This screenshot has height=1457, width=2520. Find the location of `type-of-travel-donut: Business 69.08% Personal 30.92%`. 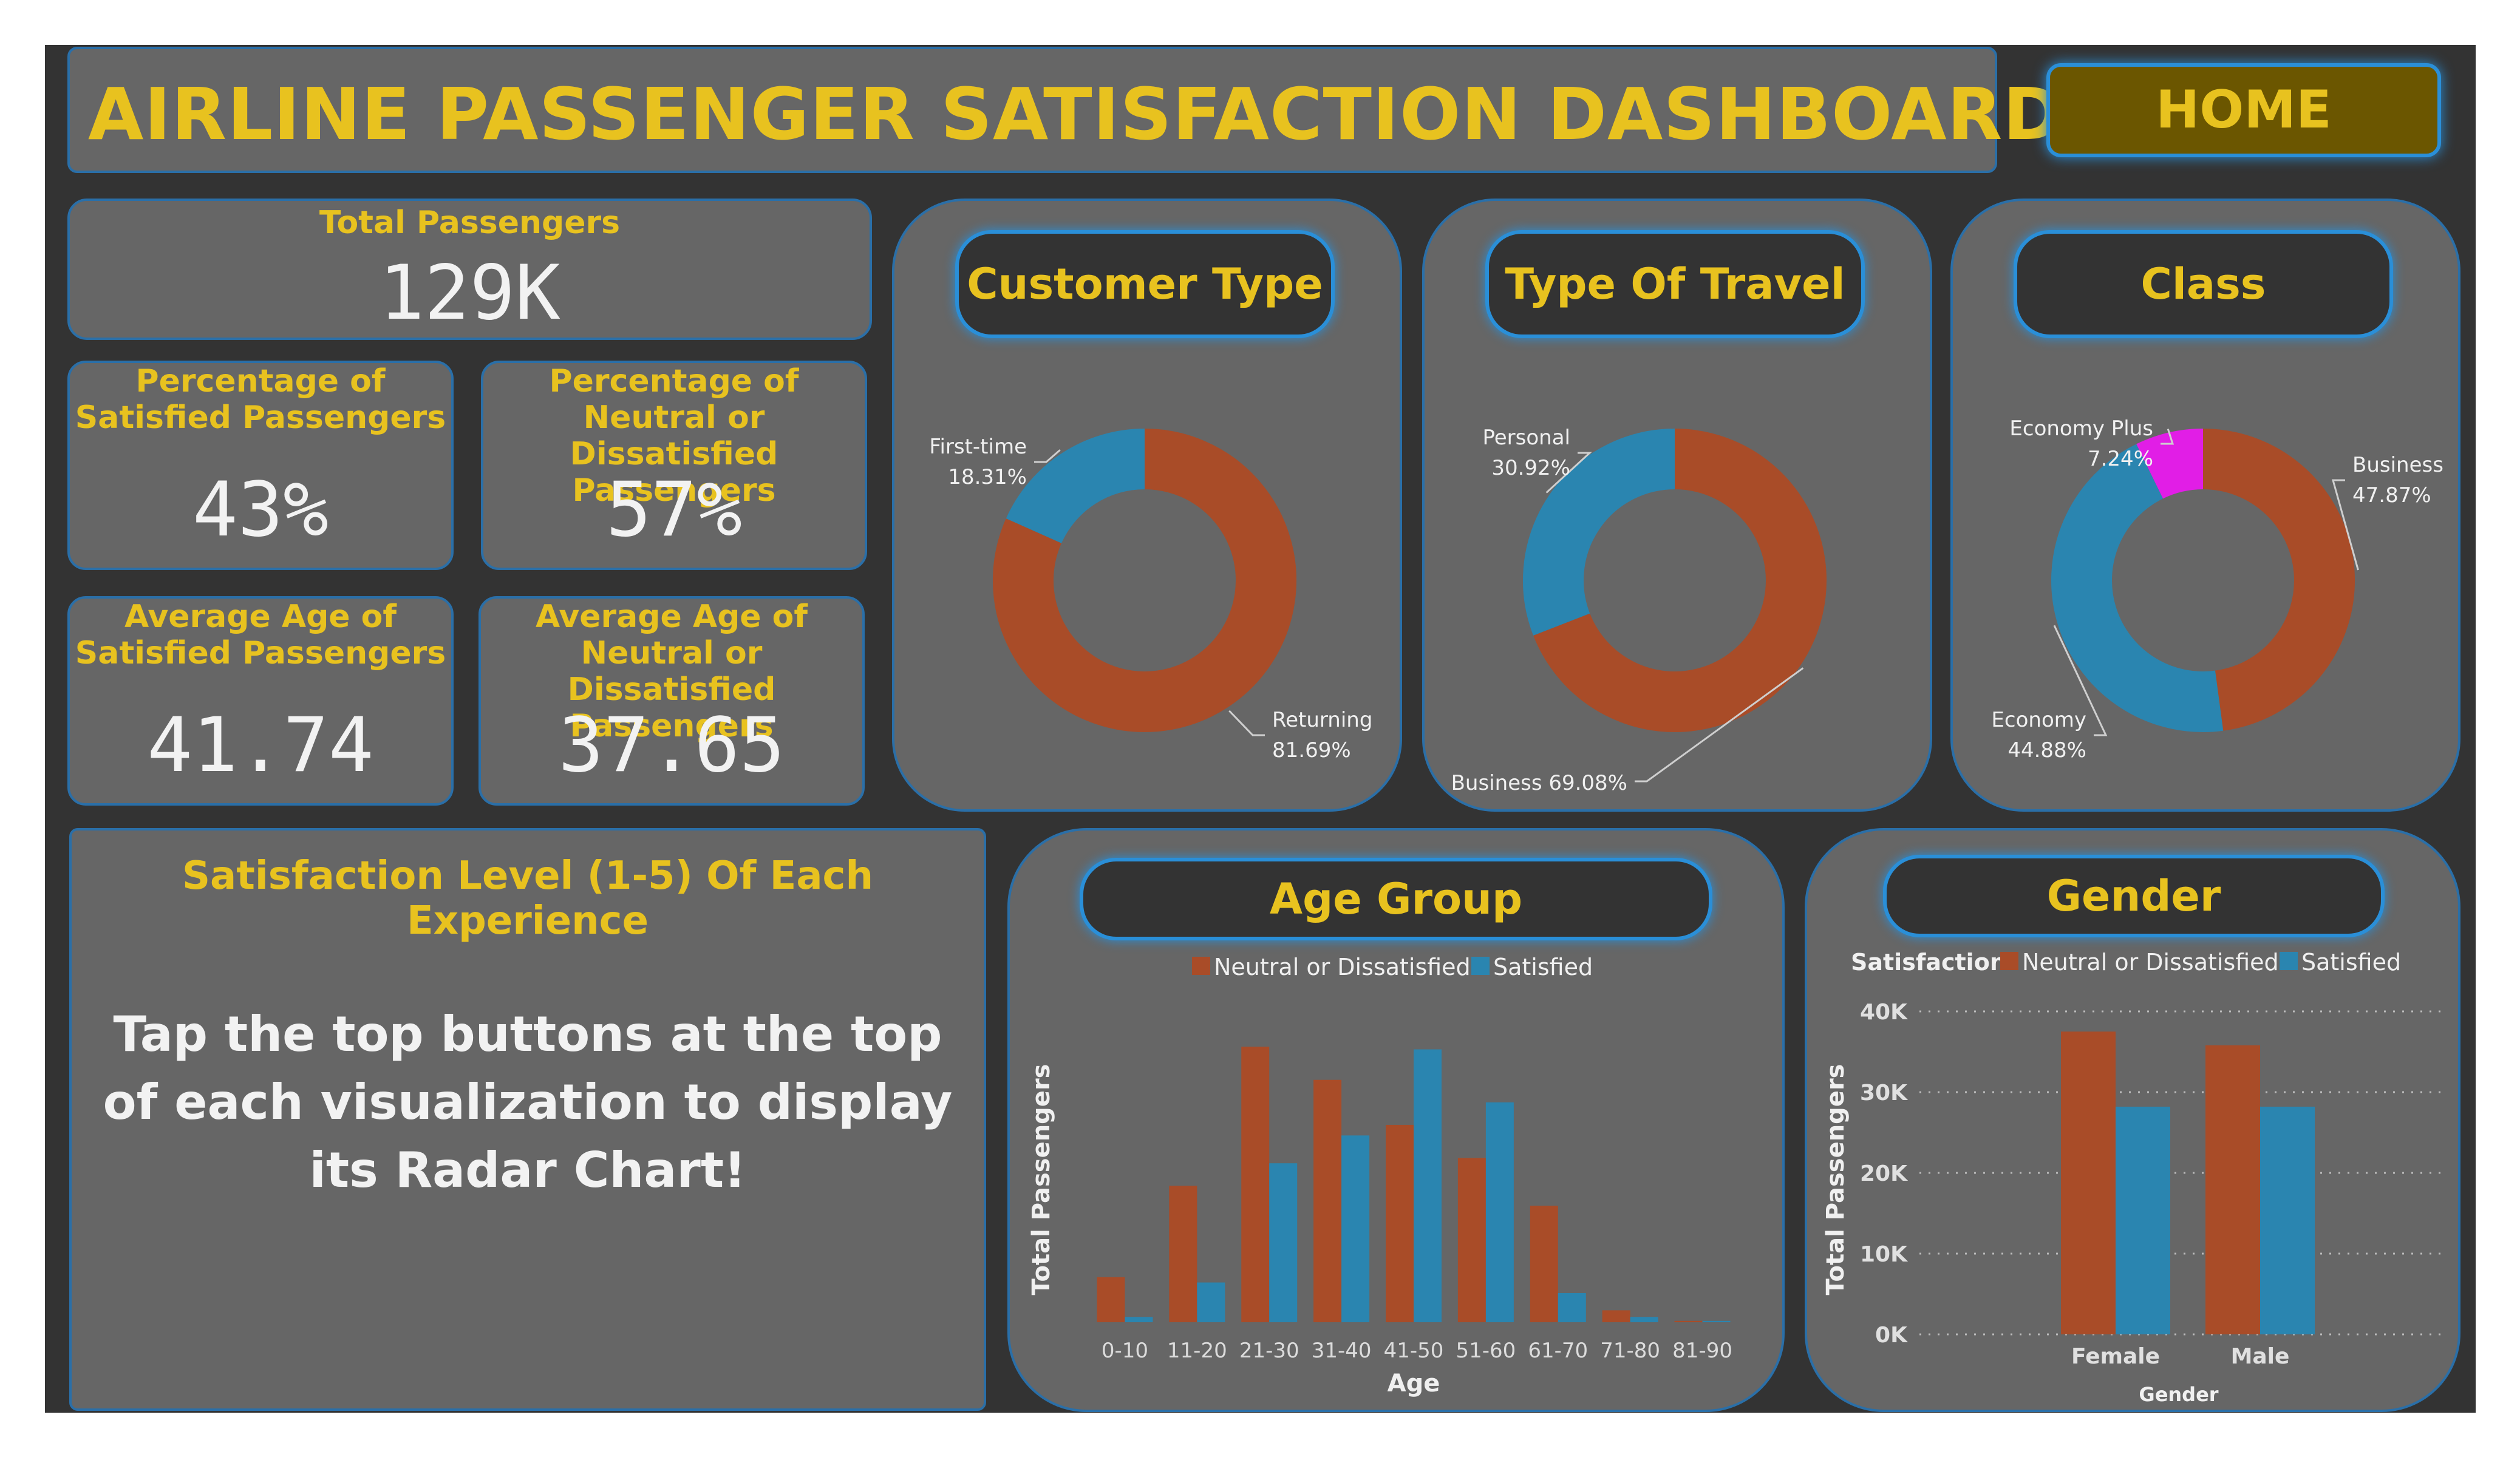

type-of-travel-donut: Business 69.08% Personal 30.92% is located at coordinates (1639, 610).